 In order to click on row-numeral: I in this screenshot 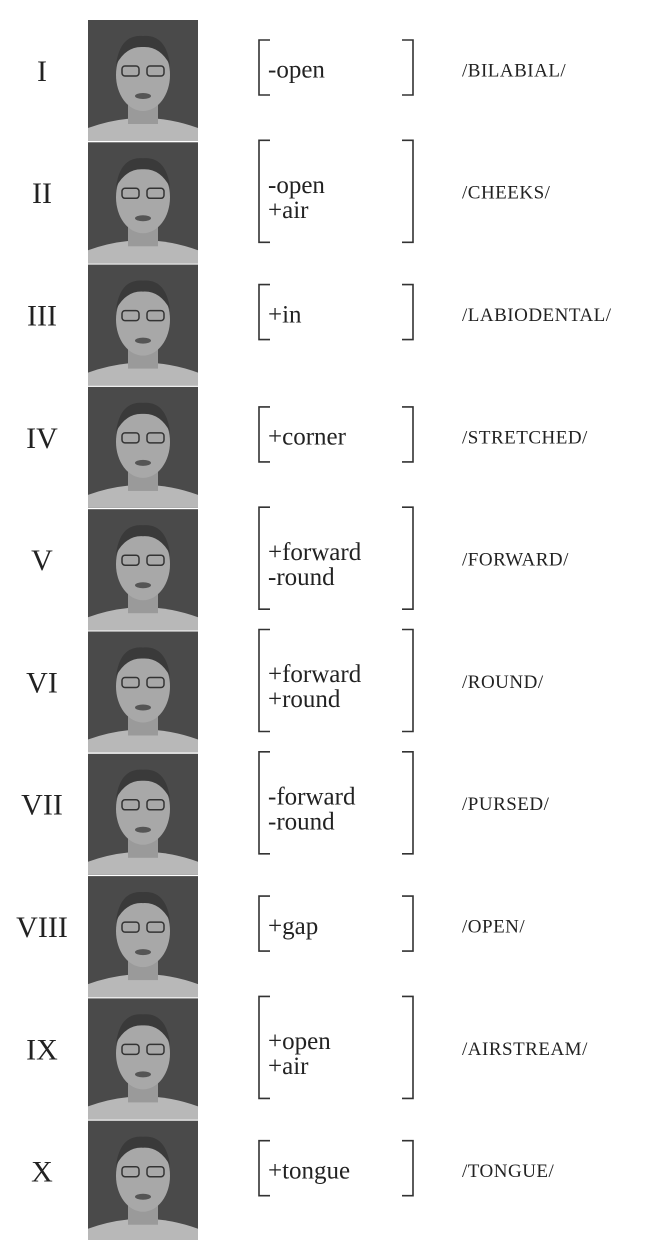, I will do `click(42, 71)`.